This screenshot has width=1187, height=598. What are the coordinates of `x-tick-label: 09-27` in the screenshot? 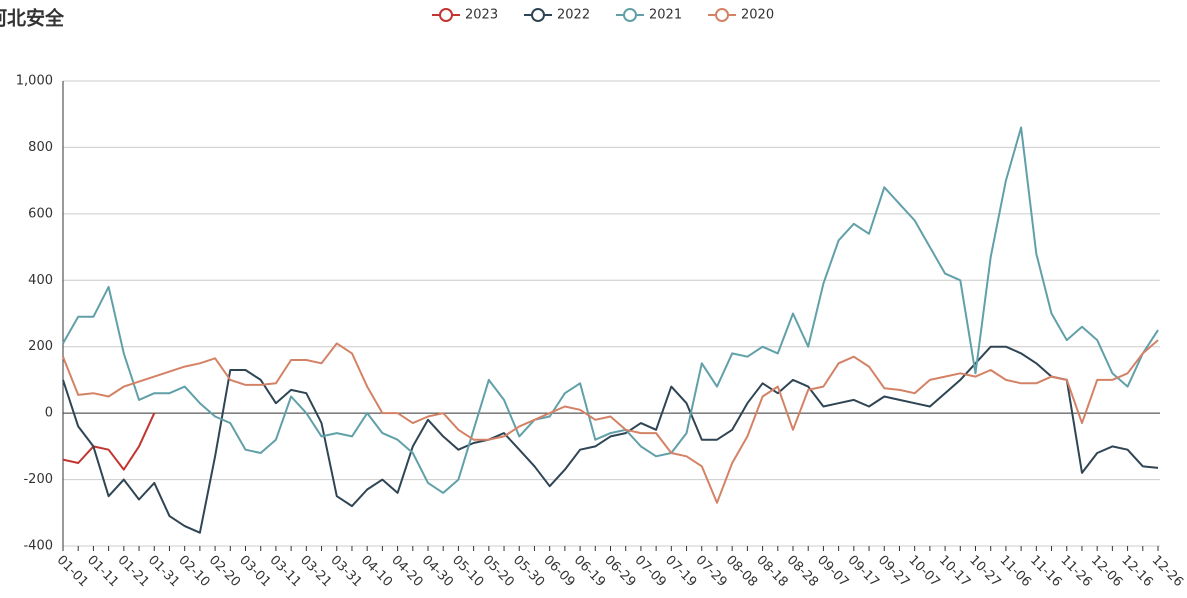 It's located at (893, 571).